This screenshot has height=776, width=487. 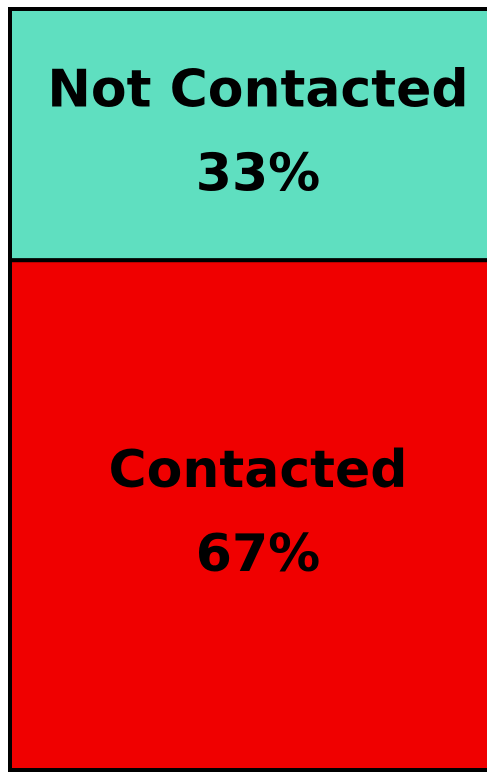 What do you see at coordinates (257, 90) in the screenshot?
I see `segment-name: Not Contacted` at bounding box center [257, 90].